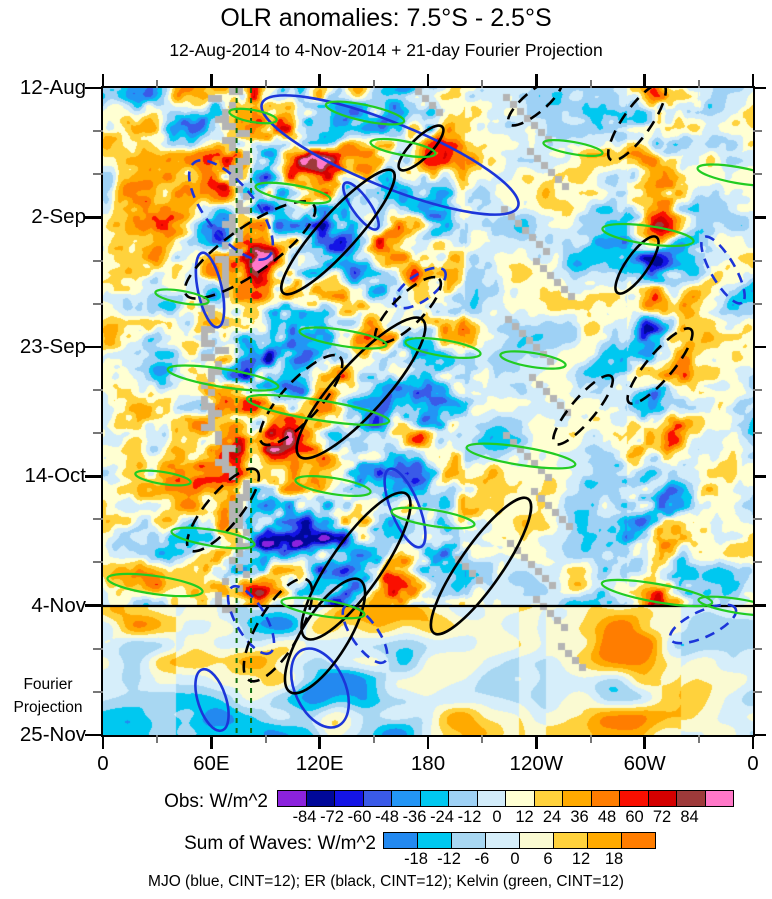  Describe the element at coordinates (524, 817) in the screenshot. I see `colorbar-tick-label: 12` at that location.